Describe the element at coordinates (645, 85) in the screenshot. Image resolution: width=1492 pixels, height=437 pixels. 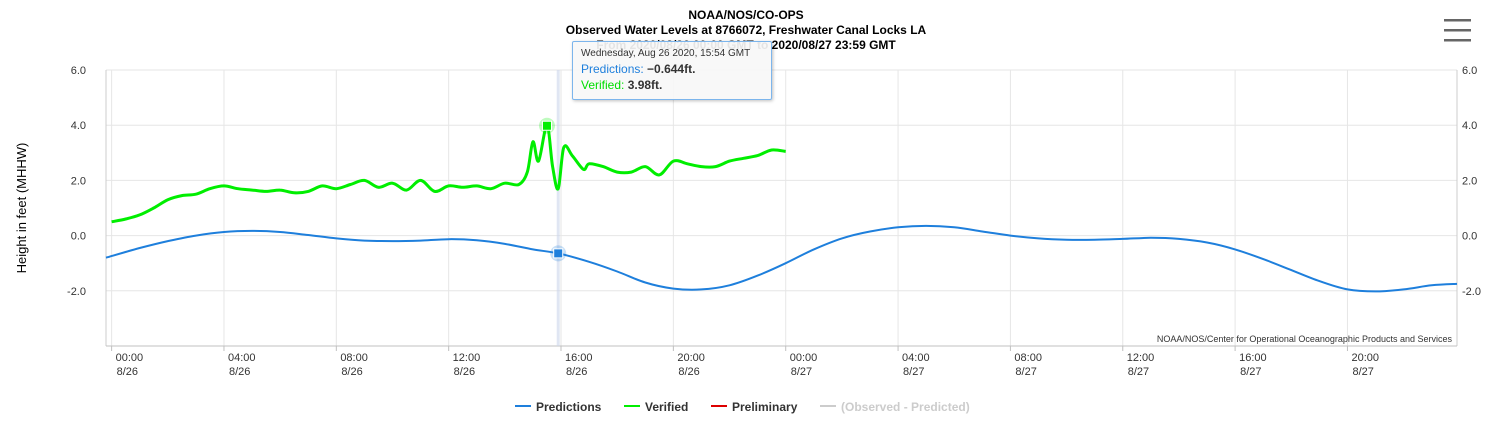
I see `tooltip-value-verified: 3.98ft.` at that location.